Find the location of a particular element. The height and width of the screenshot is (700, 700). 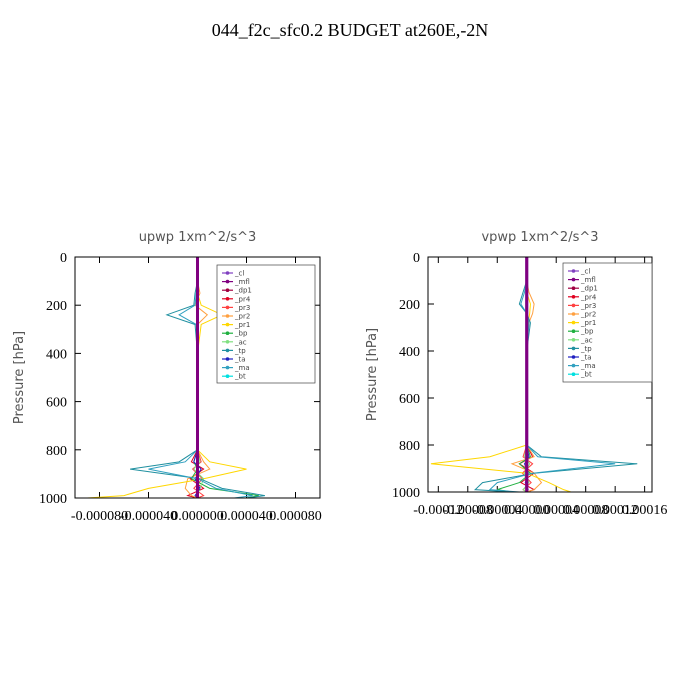

x-tick-label: 0.00016 is located at coordinates (645, 510).